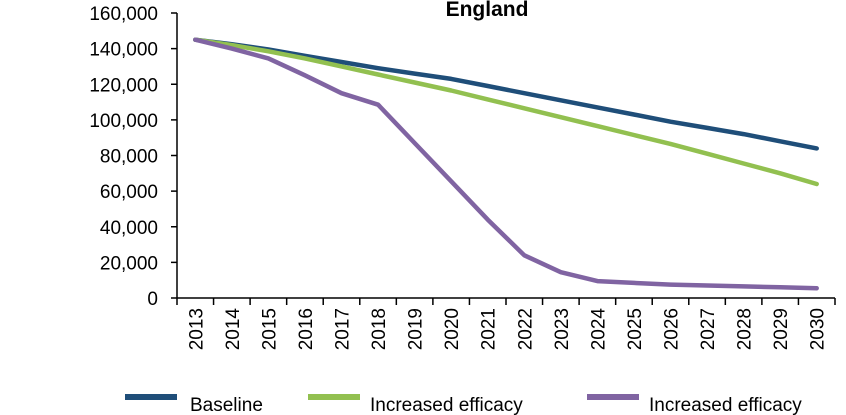 This screenshot has width=846, height=415. What do you see at coordinates (343, 329) in the screenshot?
I see `x-tick-label: 2017` at bounding box center [343, 329].